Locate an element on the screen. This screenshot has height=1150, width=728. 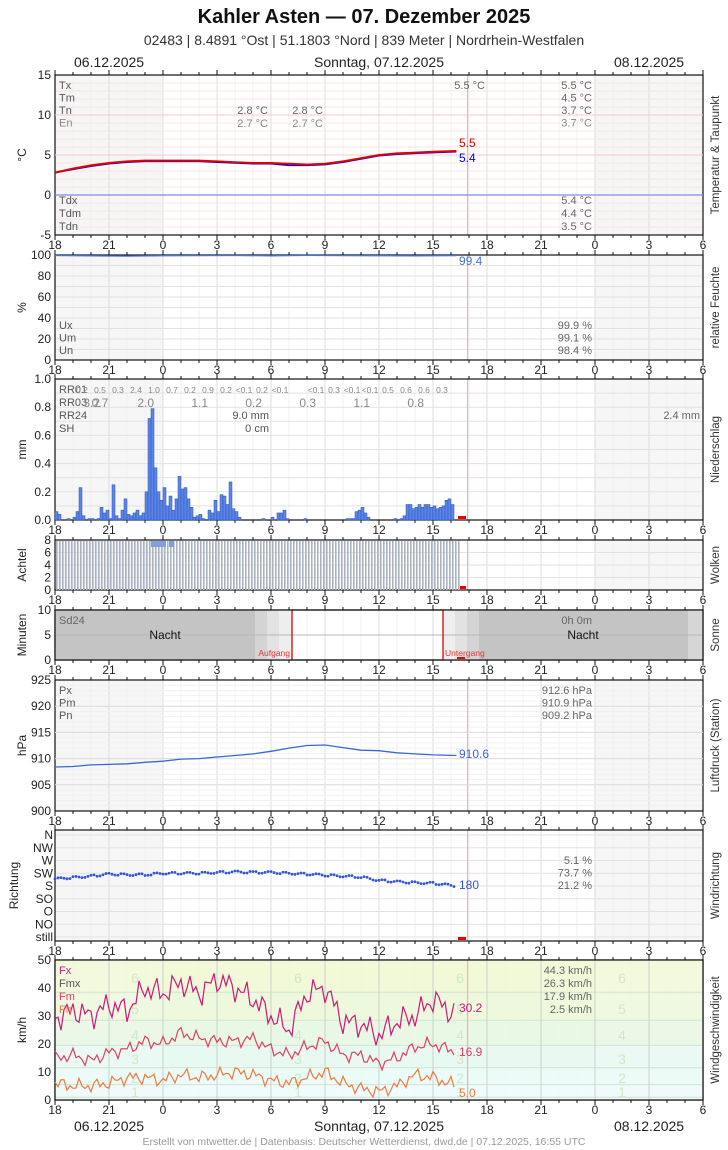
svg-text: 98.4 % is located at coordinates (575, 351).